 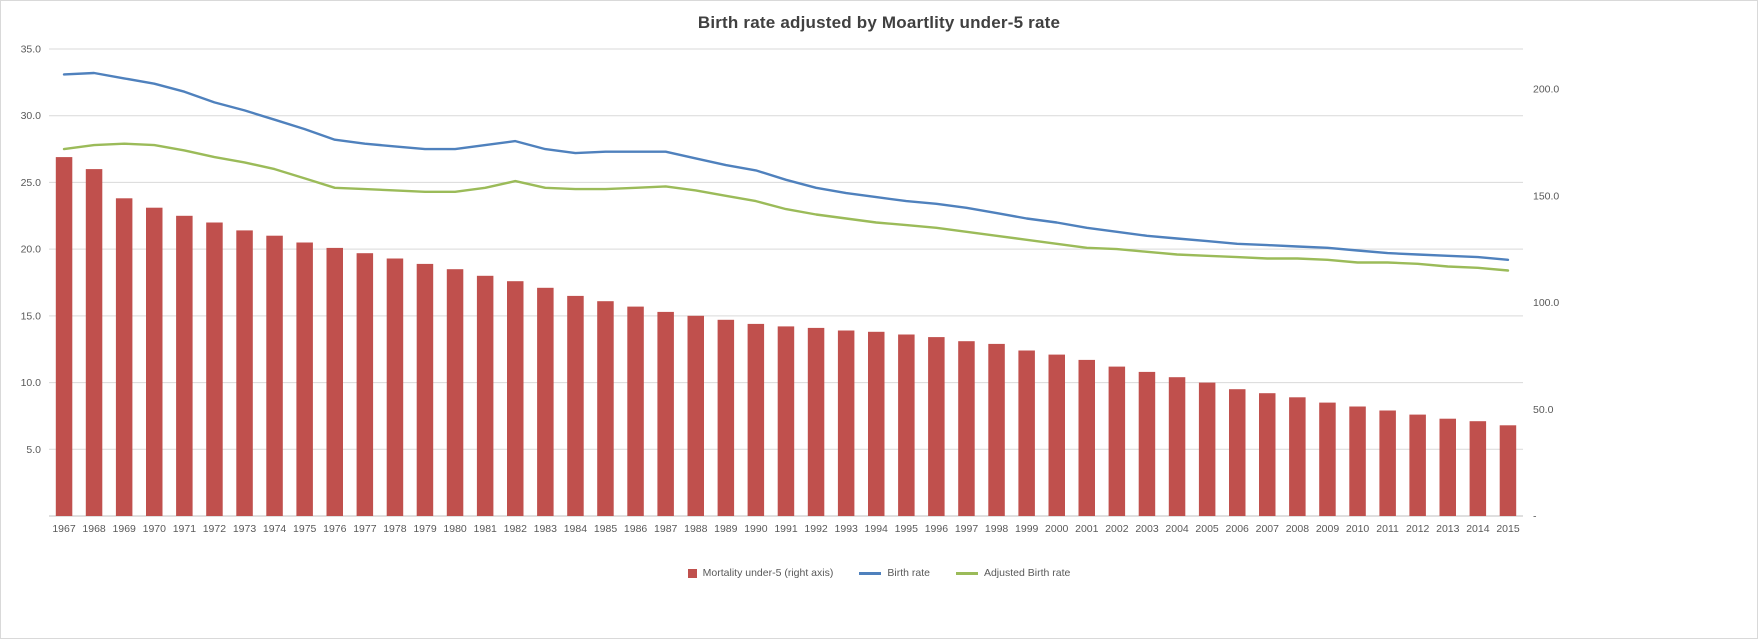 I want to click on svg-text: 1970, so click(x=155, y=529).